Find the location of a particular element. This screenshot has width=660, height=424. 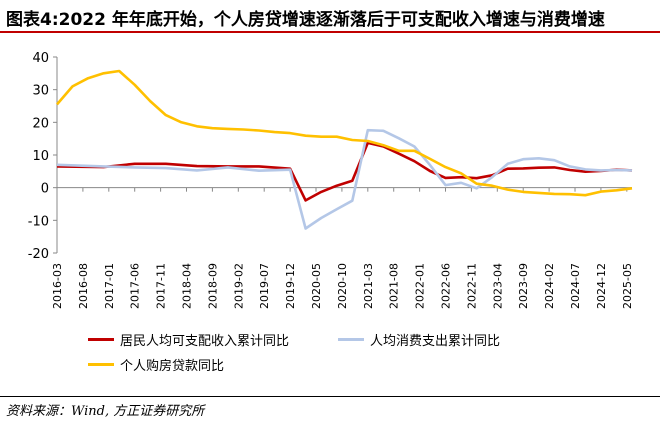

x-tick-label: 2017-06 is located at coordinates (135, 286).